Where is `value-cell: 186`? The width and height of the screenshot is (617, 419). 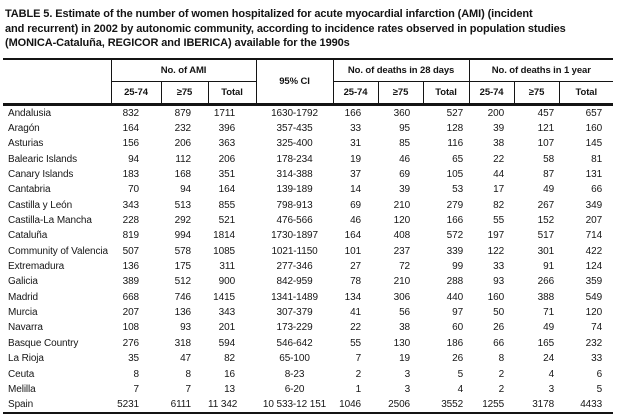
value-cell: 186 is located at coordinates (455, 343).